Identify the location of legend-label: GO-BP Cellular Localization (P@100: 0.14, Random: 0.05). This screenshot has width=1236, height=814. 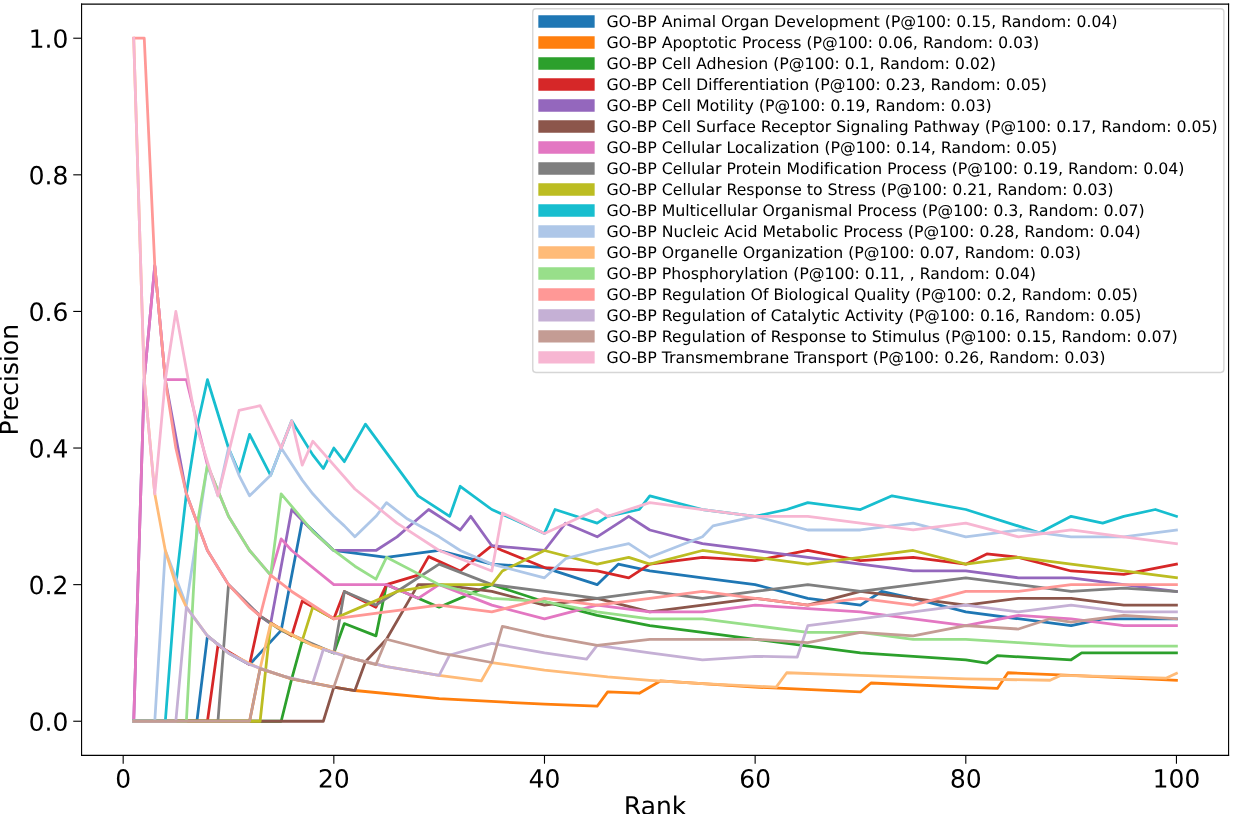
(831, 148).